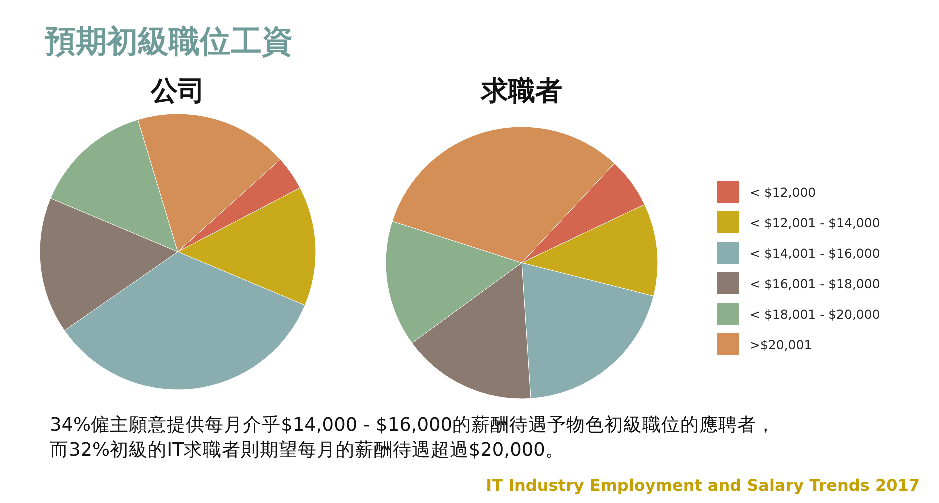 The height and width of the screenshot is (503, 939). Describe the element at coordinates (815, 314) in the screenshot. I see `legend-label: < $18,001 - $20,000` at that location.